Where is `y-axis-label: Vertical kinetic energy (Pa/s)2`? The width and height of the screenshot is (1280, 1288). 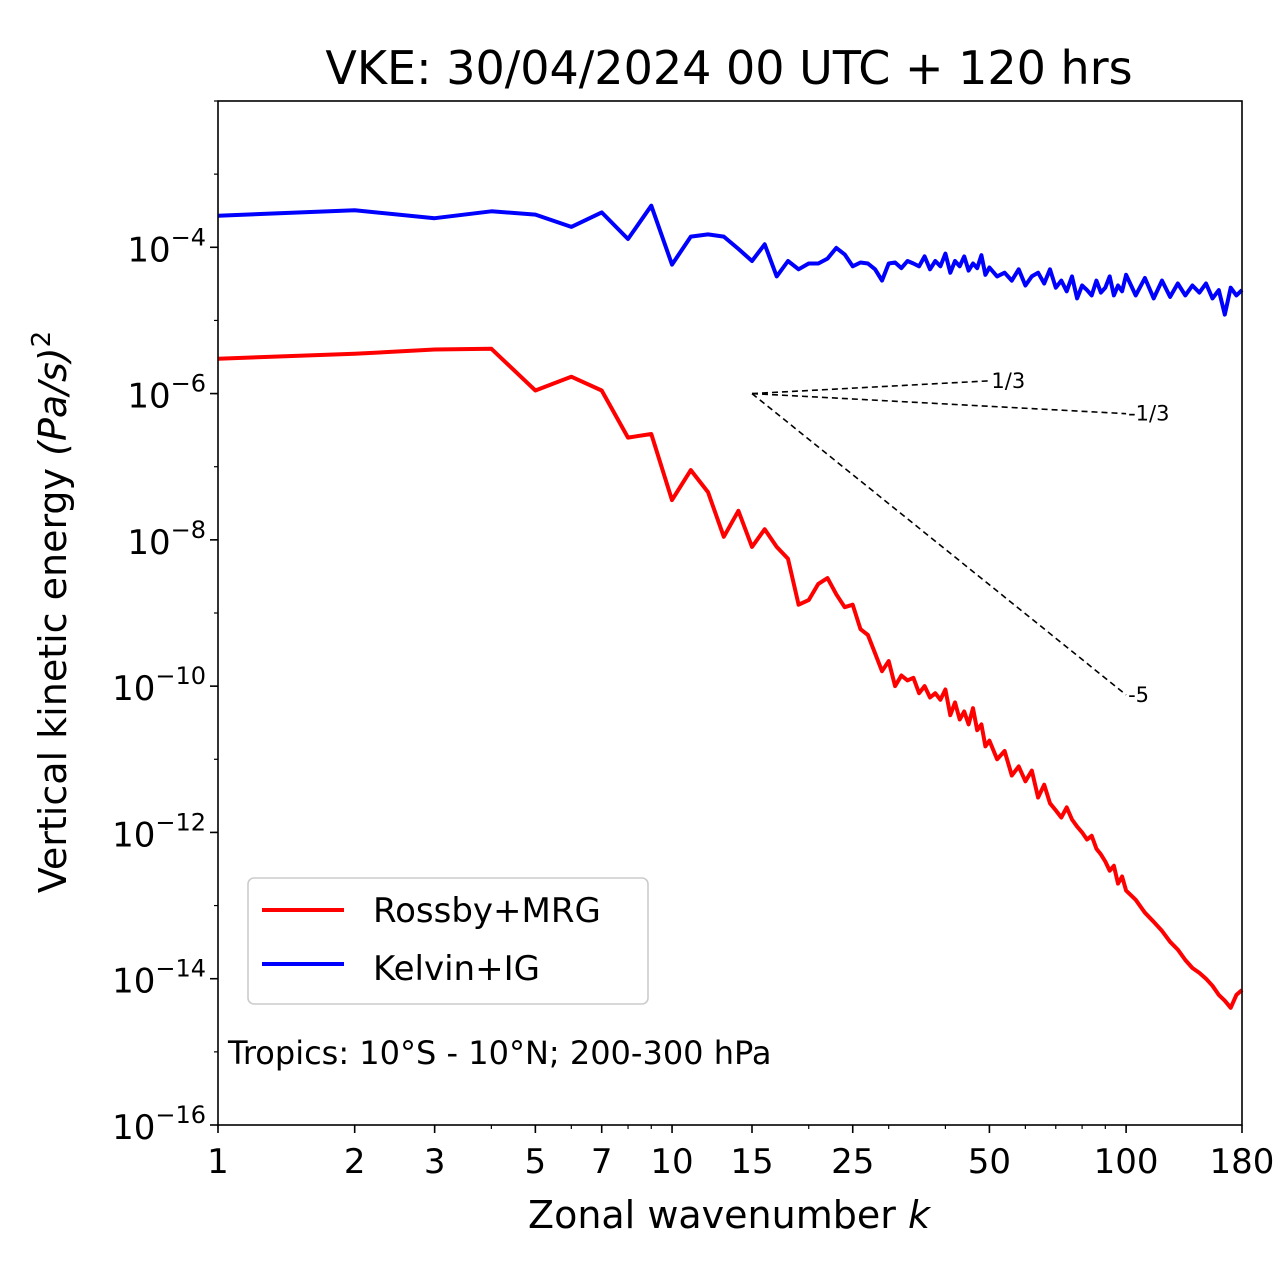 y-axis-label: Vertical kinetic energy (Pa/s)2 is located at coordinates (51, 612).